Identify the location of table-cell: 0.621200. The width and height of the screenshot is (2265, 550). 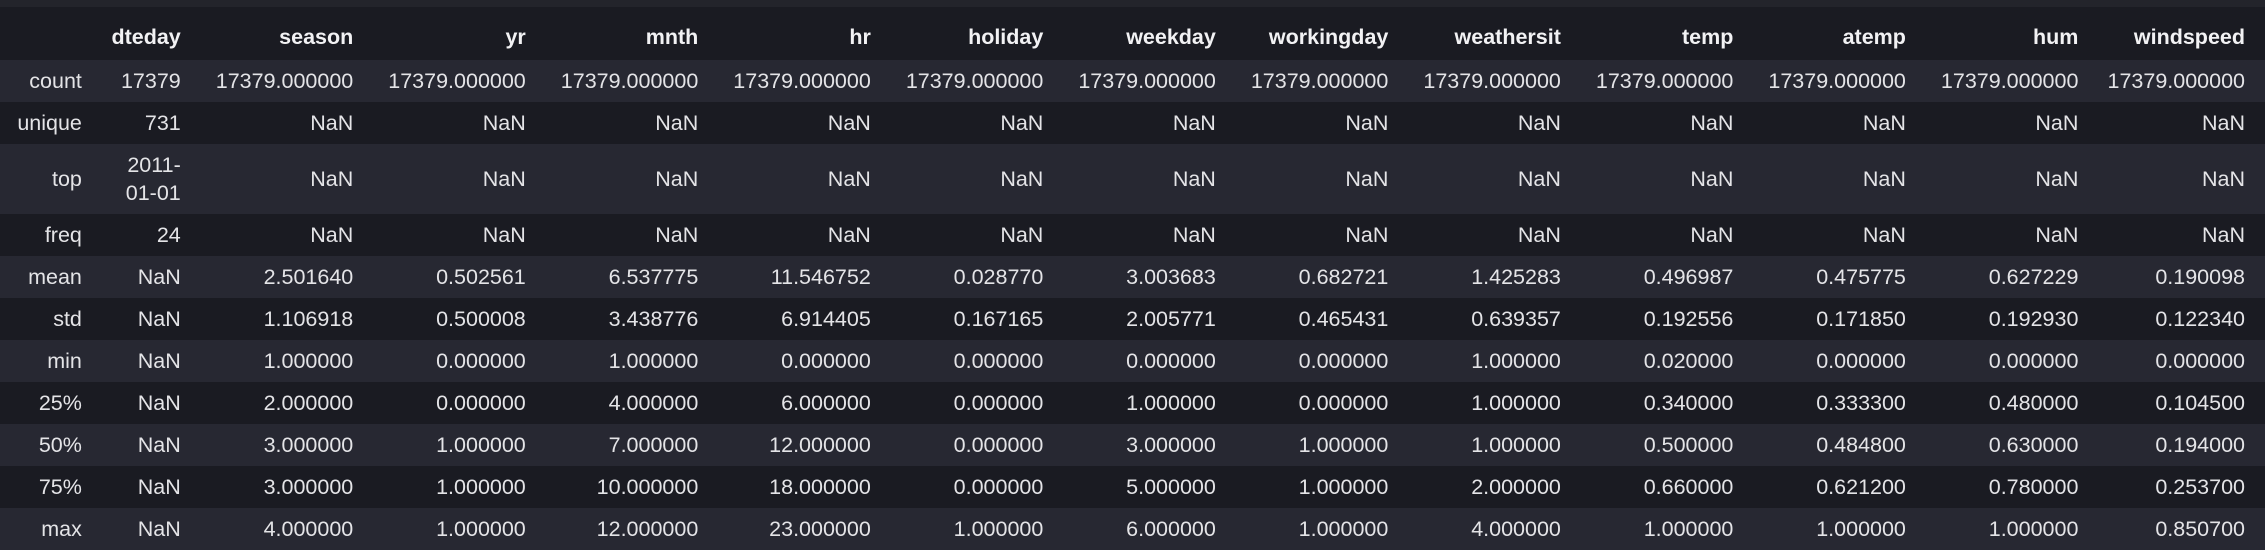
(1861, 486).